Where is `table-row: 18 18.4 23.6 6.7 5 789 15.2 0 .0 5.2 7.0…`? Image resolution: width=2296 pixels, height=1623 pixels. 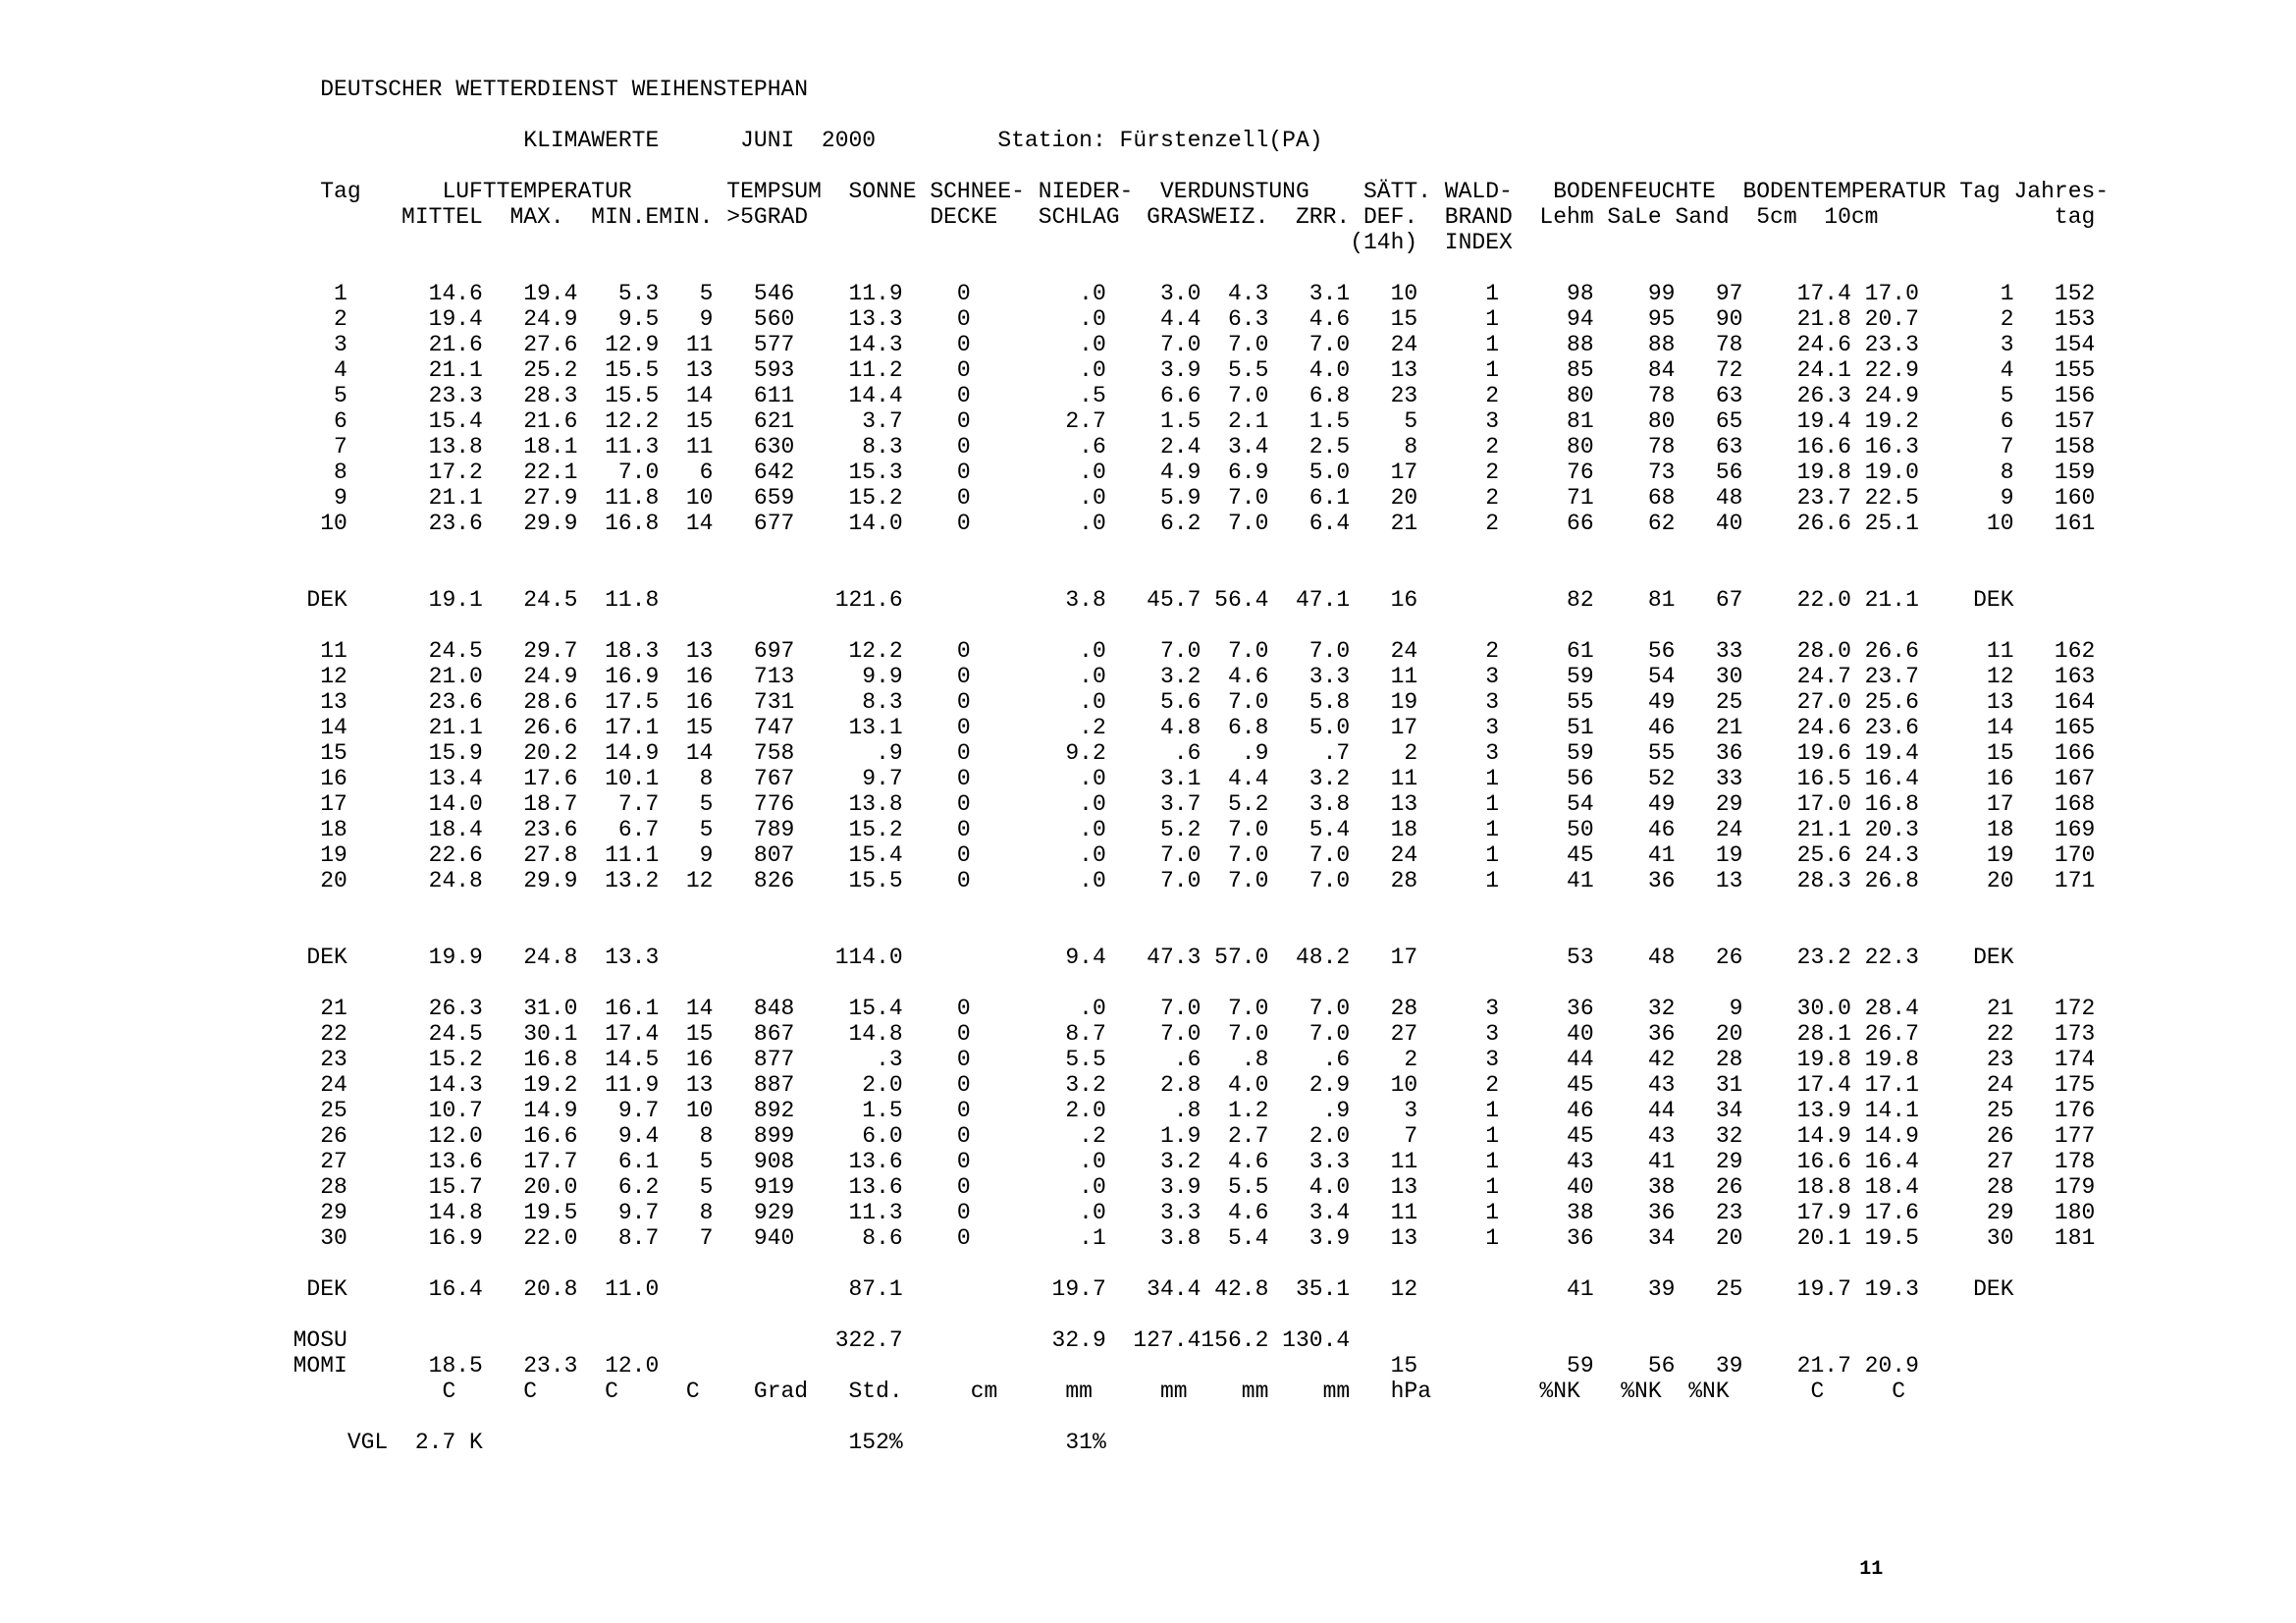 table-row: 18 18.4 23.6 6.7 5 789 15.2 0 .0 5.2 7.0… is located at coordinates (1147, 829).